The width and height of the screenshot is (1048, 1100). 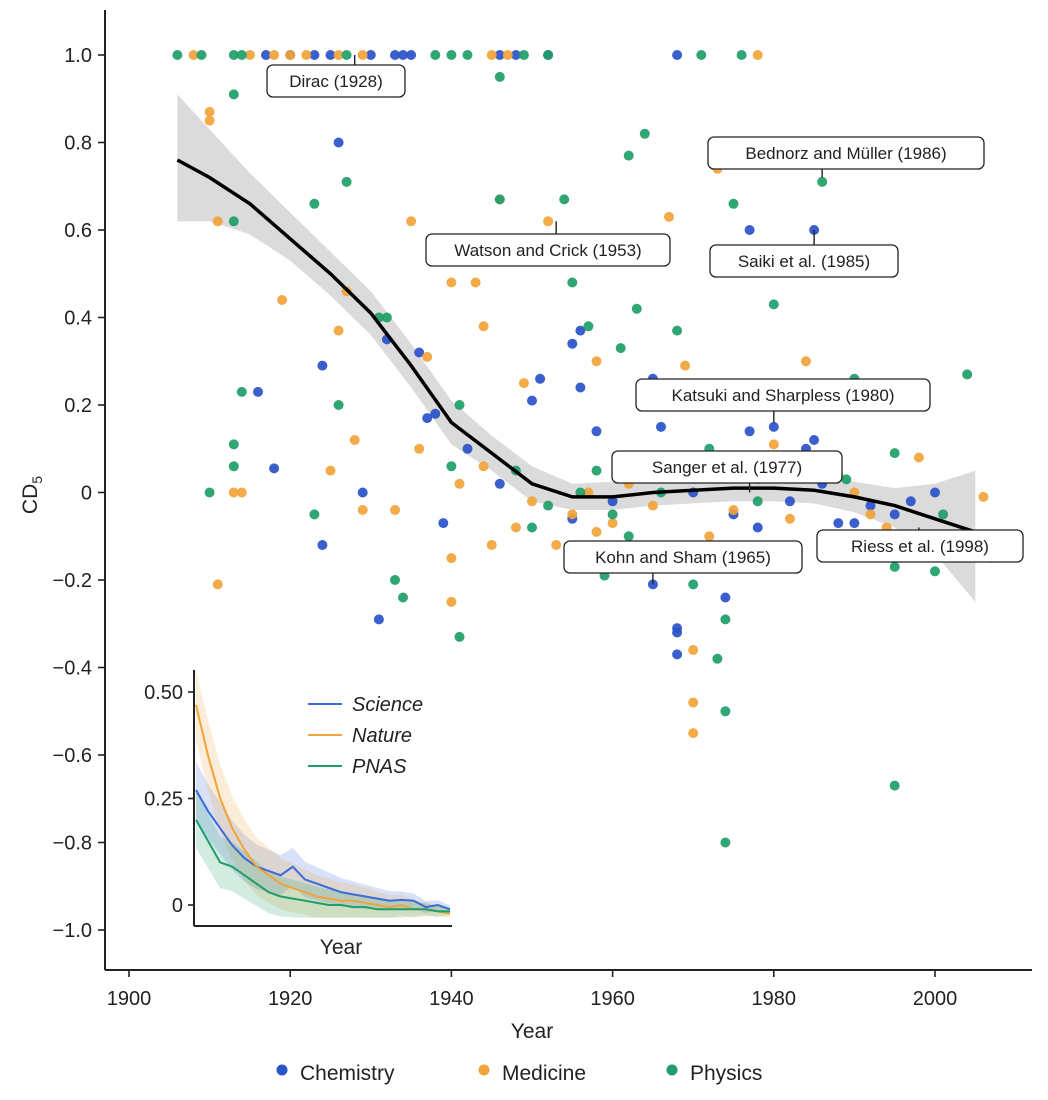 I want to click on annotation-label: Watson and Crick (1953), so click(x=547, y=250).